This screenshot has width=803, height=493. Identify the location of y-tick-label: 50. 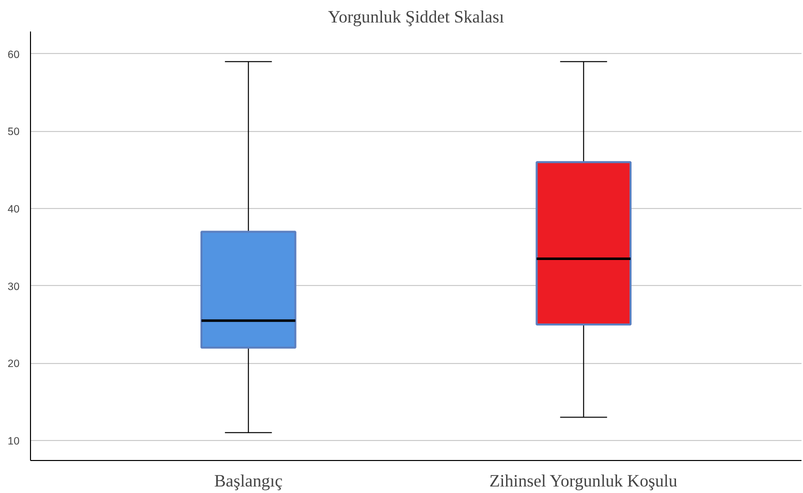
(14, 132).